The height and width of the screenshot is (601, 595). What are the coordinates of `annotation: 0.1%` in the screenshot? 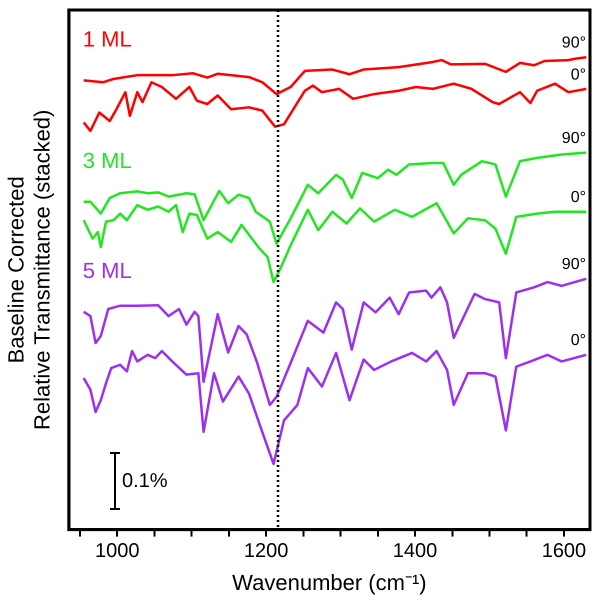 It's located at (145, 481).